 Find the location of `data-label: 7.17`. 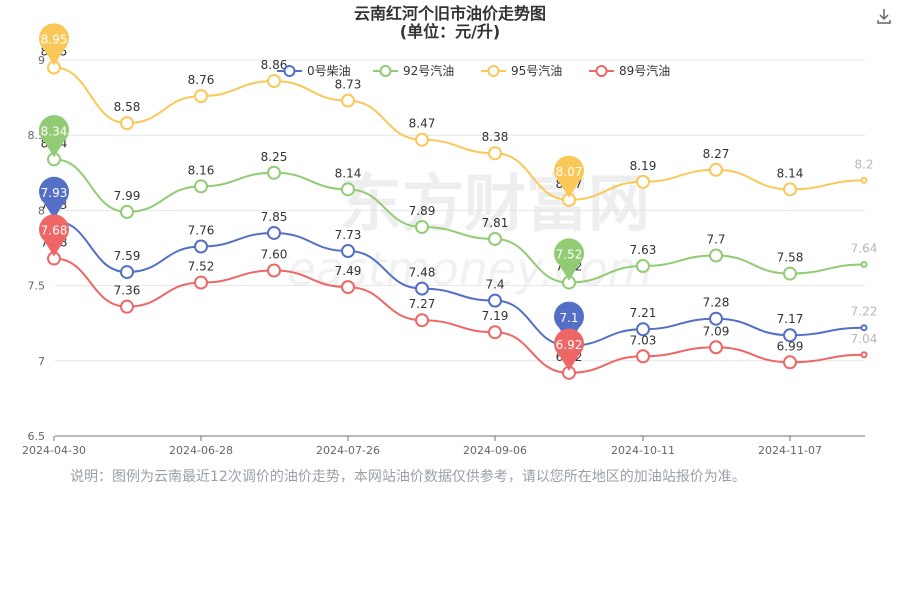

data-label: 7.17 is located at coordinates (790, 319).